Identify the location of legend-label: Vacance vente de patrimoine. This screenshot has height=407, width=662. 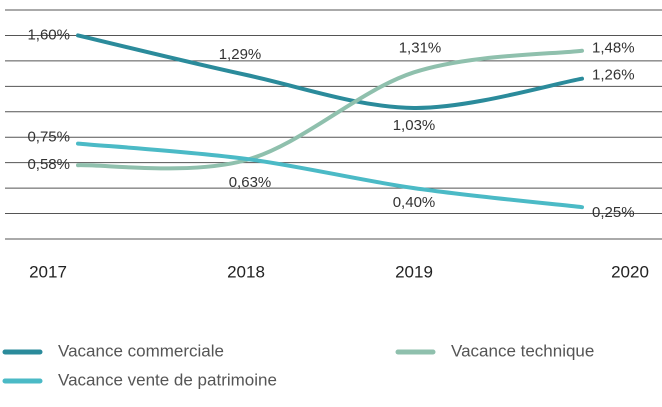
(167, 379).